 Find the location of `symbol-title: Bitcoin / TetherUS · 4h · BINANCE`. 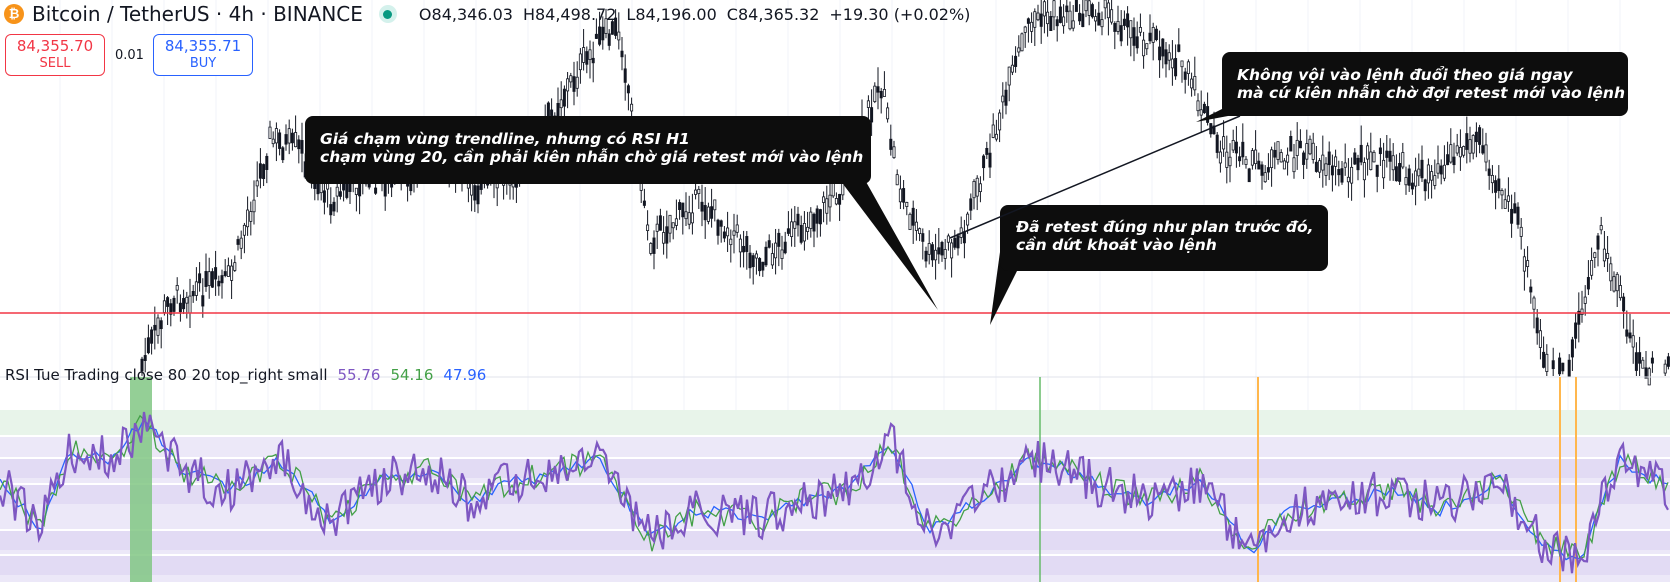

symbol-title: Bitcoin / TetherUS · 4h · BINANCE is located at coordinates (197, 14).